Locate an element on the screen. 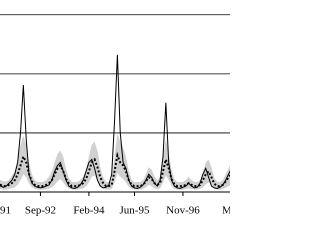 Image resolution: width=320 pixels, height=240 pixels. x-tick-label: Sep-92 is located at coordinates (40, 211).